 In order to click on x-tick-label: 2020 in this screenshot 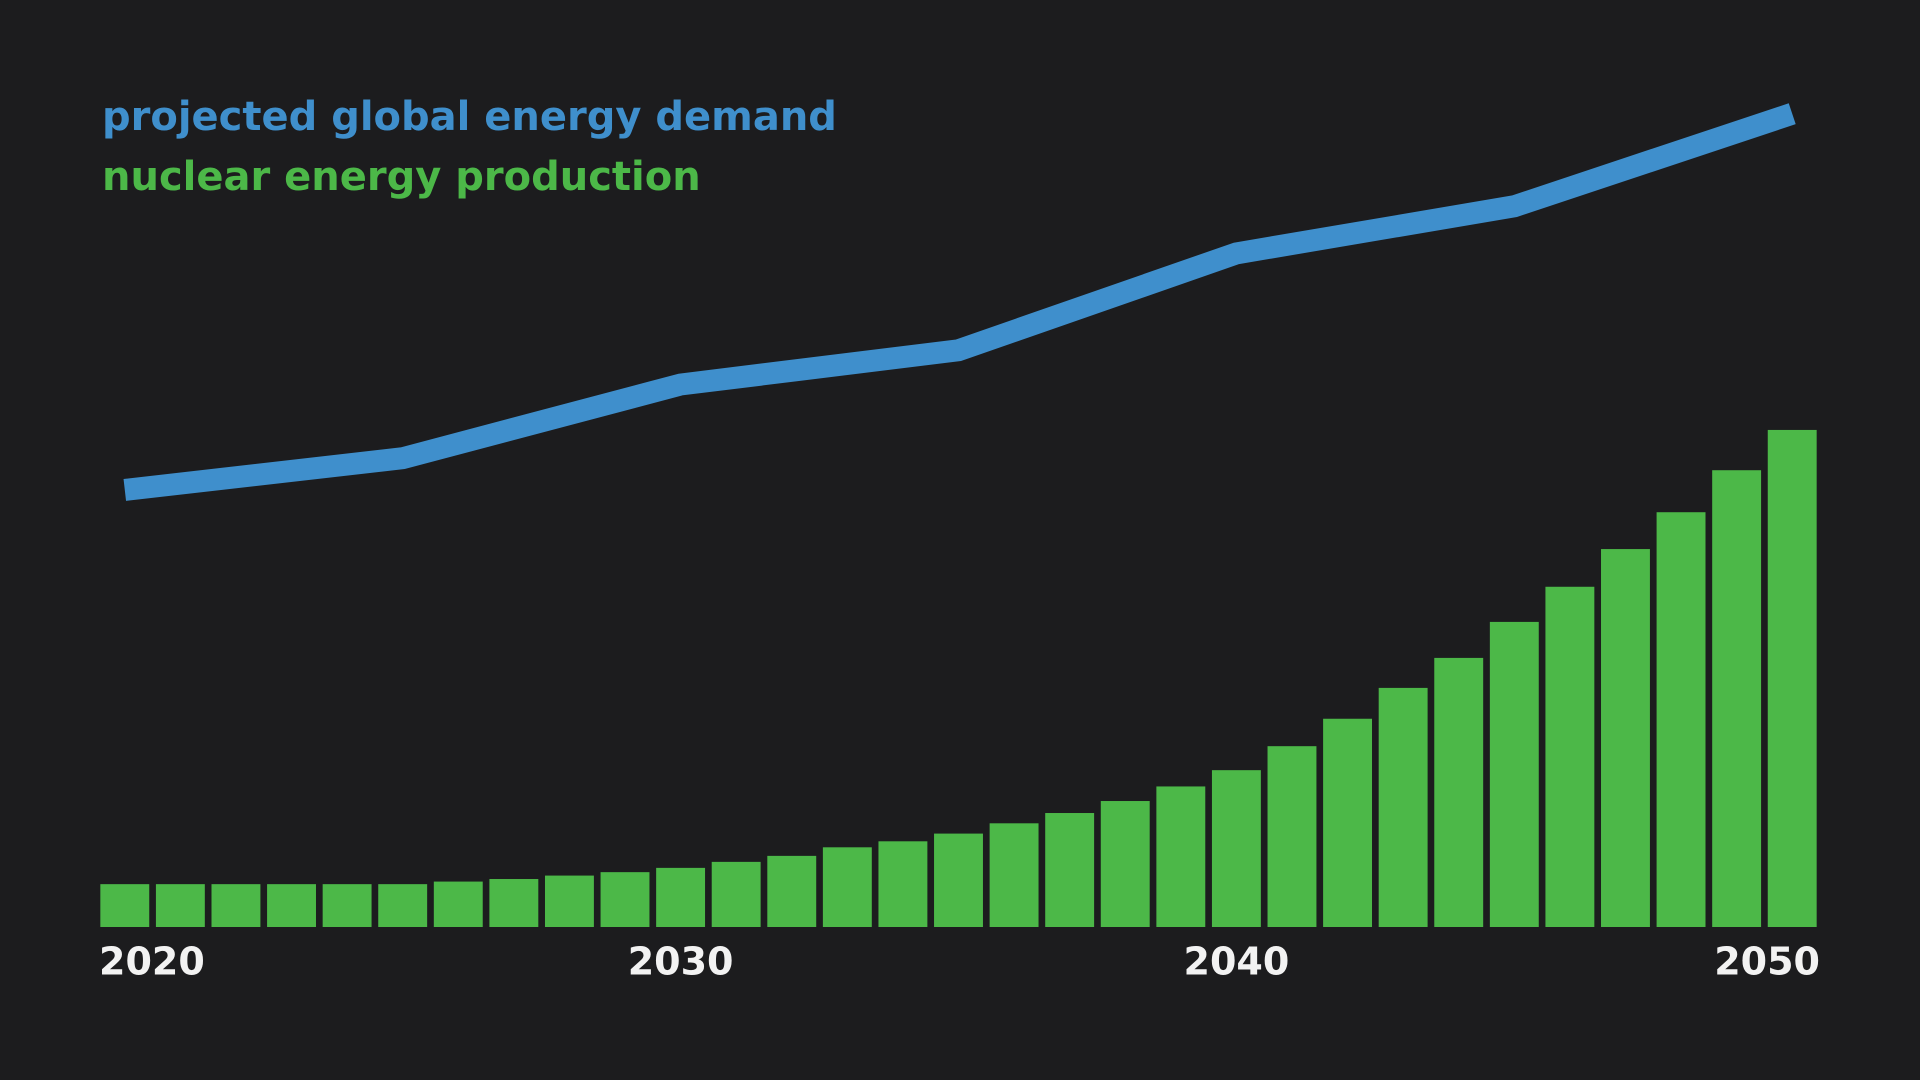, I will do `click(152, 962)`.